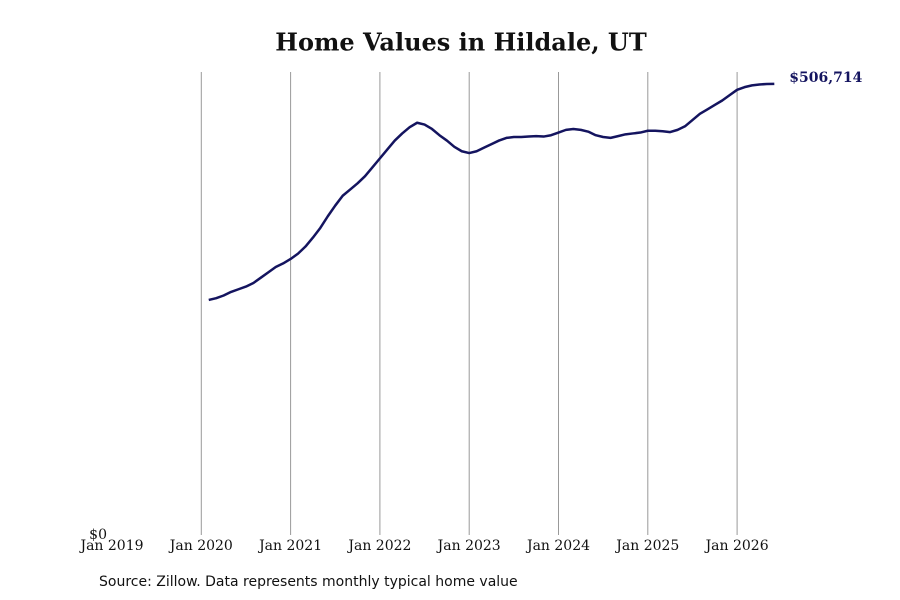  What do you see at coordinates (736, 546) in the screenshot?
I see `x-tick-label: Jan 2026` at bounding box center [736, 546].